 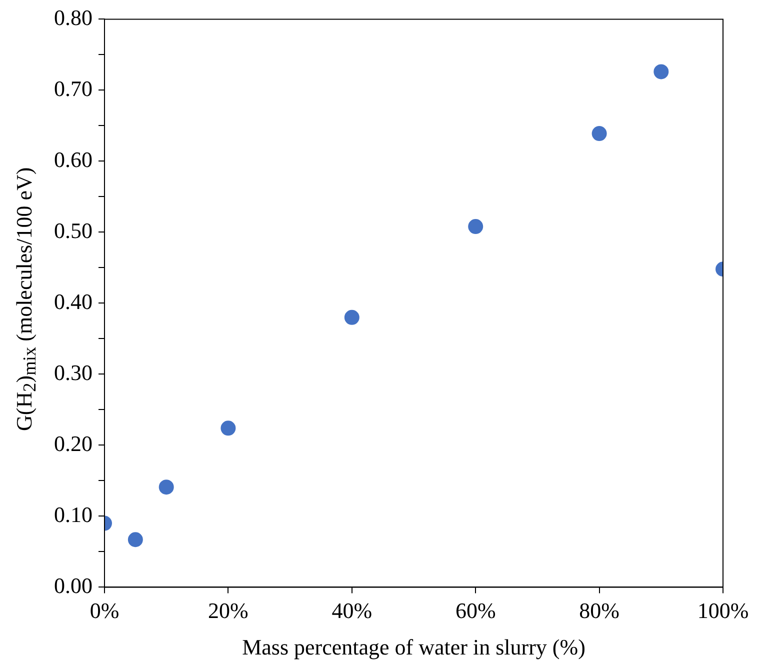 What do you see at coordinates (73, 372) in the screenshot?
I see `y-tick-label: 0.30` at bounding box center [73, 372].